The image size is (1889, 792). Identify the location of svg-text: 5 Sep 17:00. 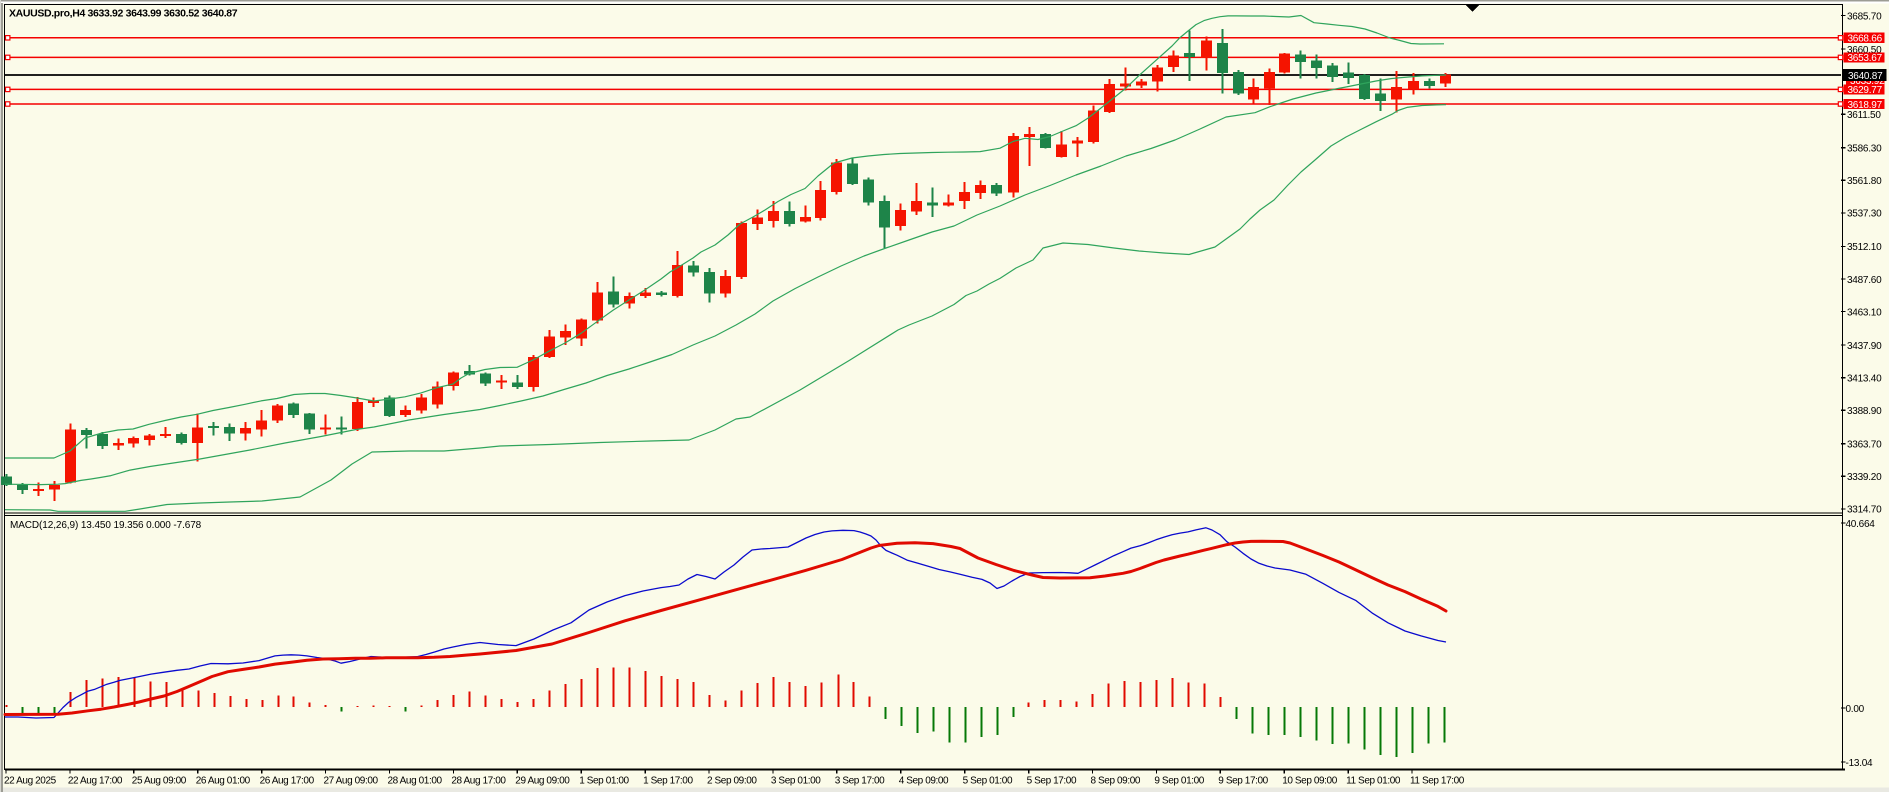
(1052, 781).